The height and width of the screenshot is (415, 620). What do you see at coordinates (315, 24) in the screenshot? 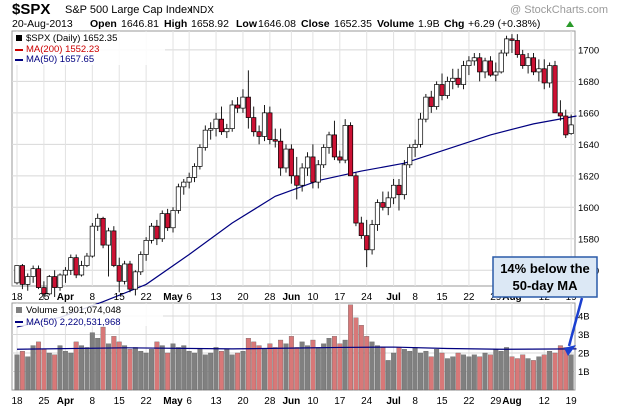
I see `close-label: Close` at bounding box center [315, 24].